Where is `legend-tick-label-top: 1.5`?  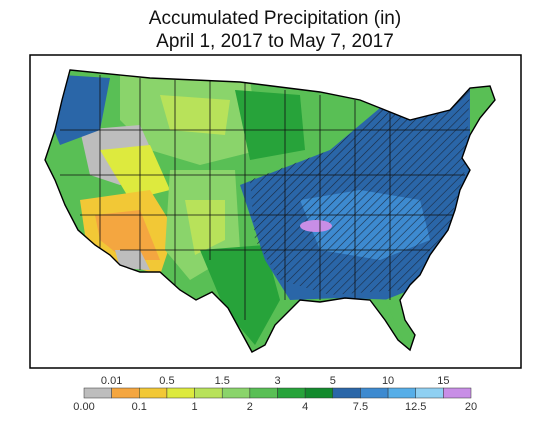 legend-tick-label-top: 1.5 is located at coordinates (222, 381).